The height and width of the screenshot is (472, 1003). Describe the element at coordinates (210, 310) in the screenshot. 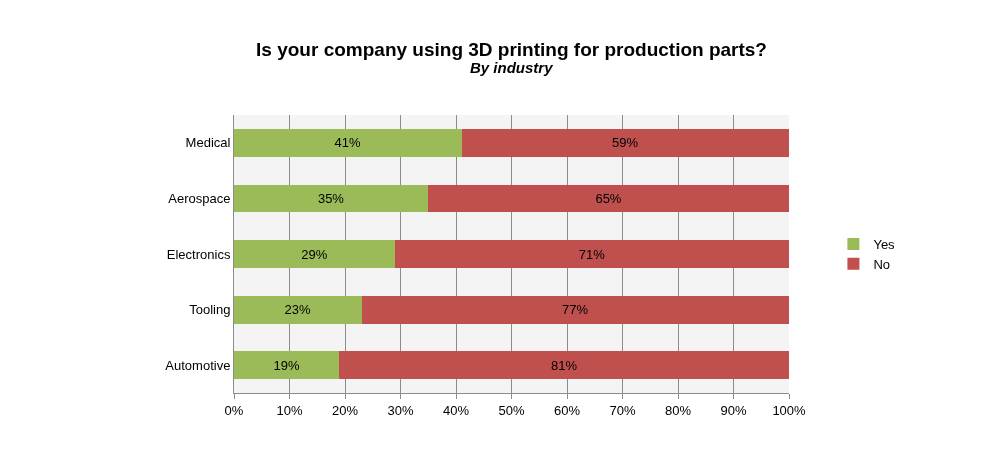

I see `y-tick-label: Tooling` at that location.